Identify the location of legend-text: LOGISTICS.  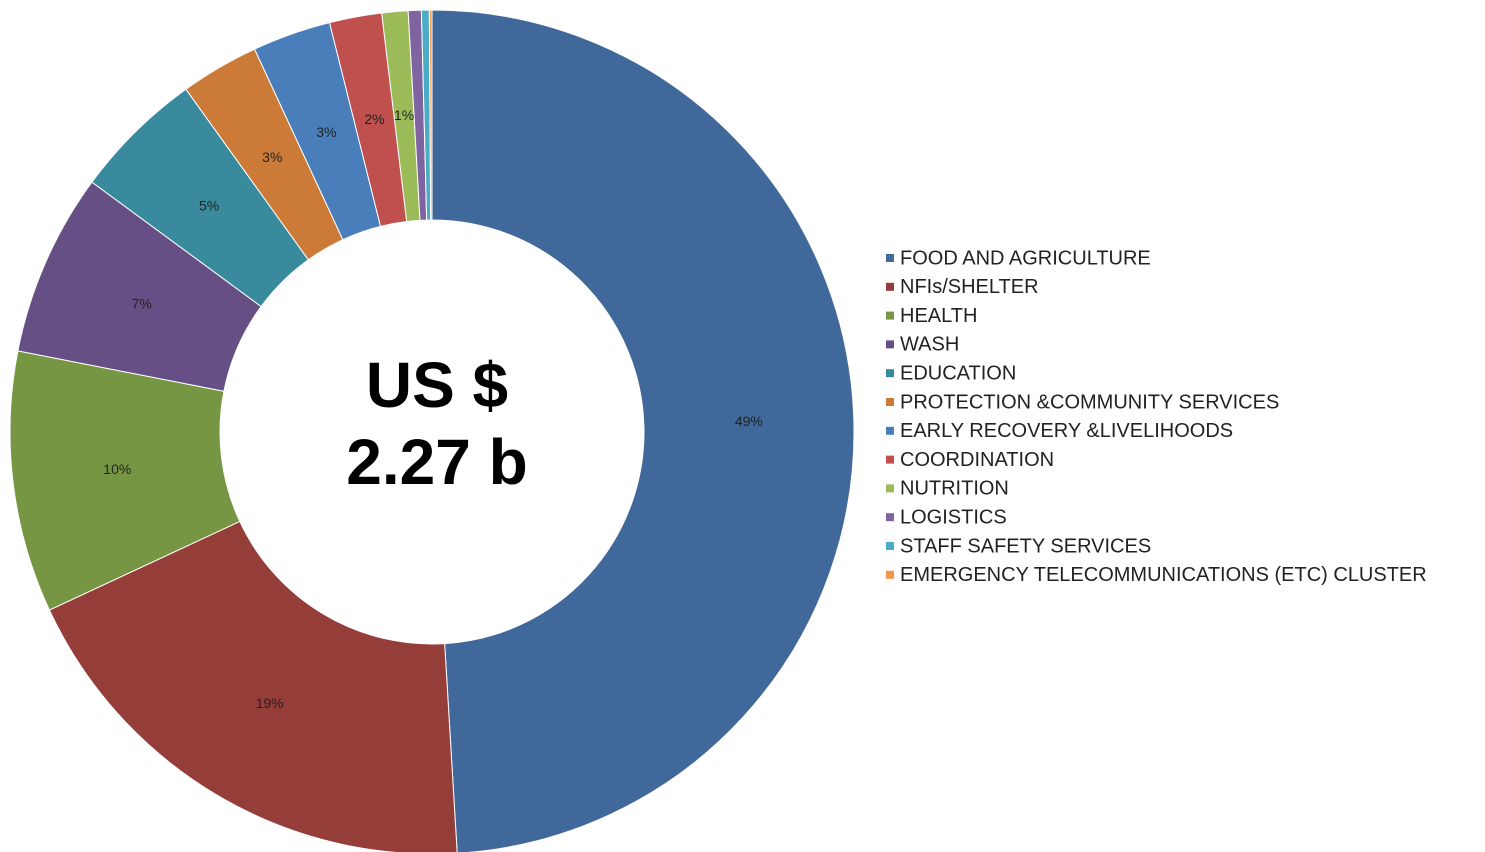
(953, 517).